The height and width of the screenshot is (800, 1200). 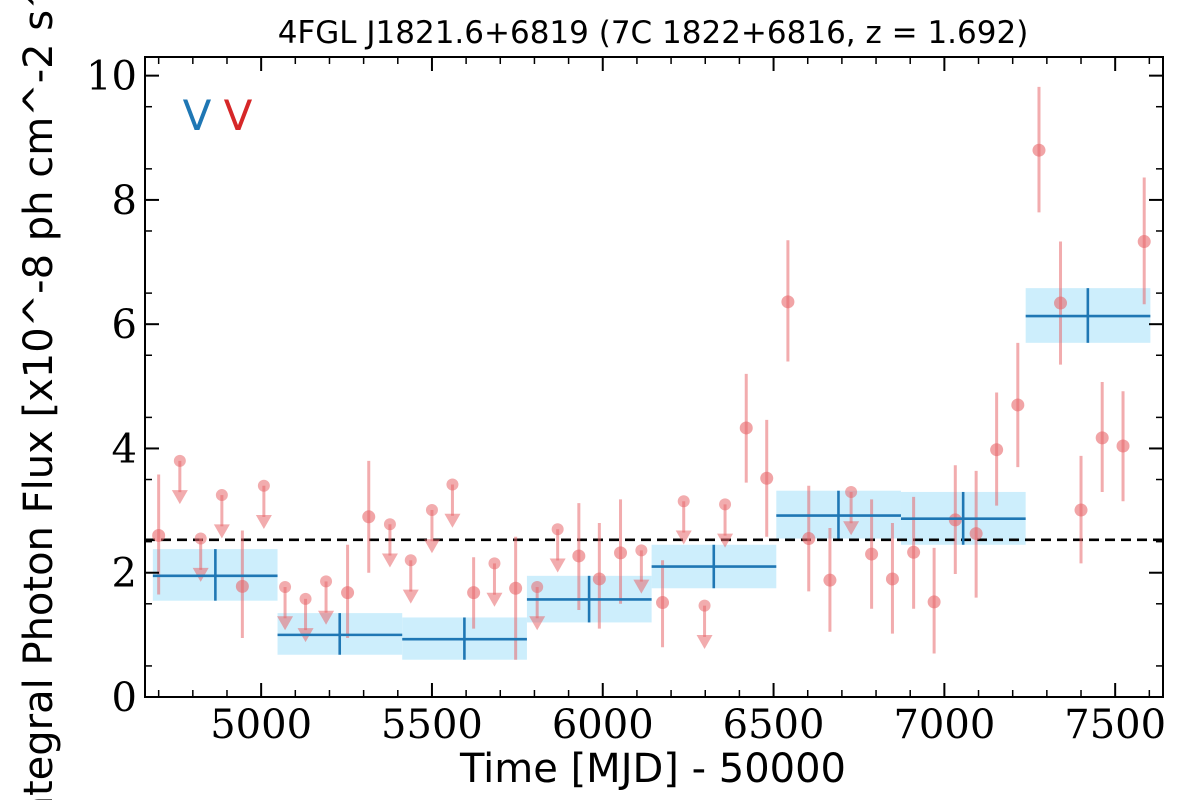 What do you see at coordinates (124, 698) in the screenshot?
I see `y-tick-label: 0` at bounding box center [124, 698].